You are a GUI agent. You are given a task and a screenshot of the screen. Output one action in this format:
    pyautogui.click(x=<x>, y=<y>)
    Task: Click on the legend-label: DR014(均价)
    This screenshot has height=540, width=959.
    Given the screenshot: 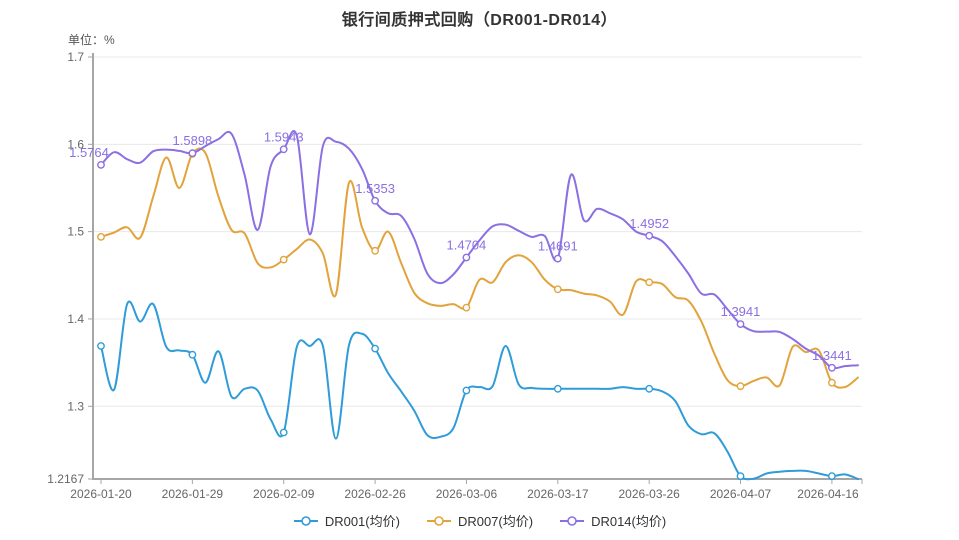 What is the action you would take?
    pyautogui.click(x=629, y=521)
    